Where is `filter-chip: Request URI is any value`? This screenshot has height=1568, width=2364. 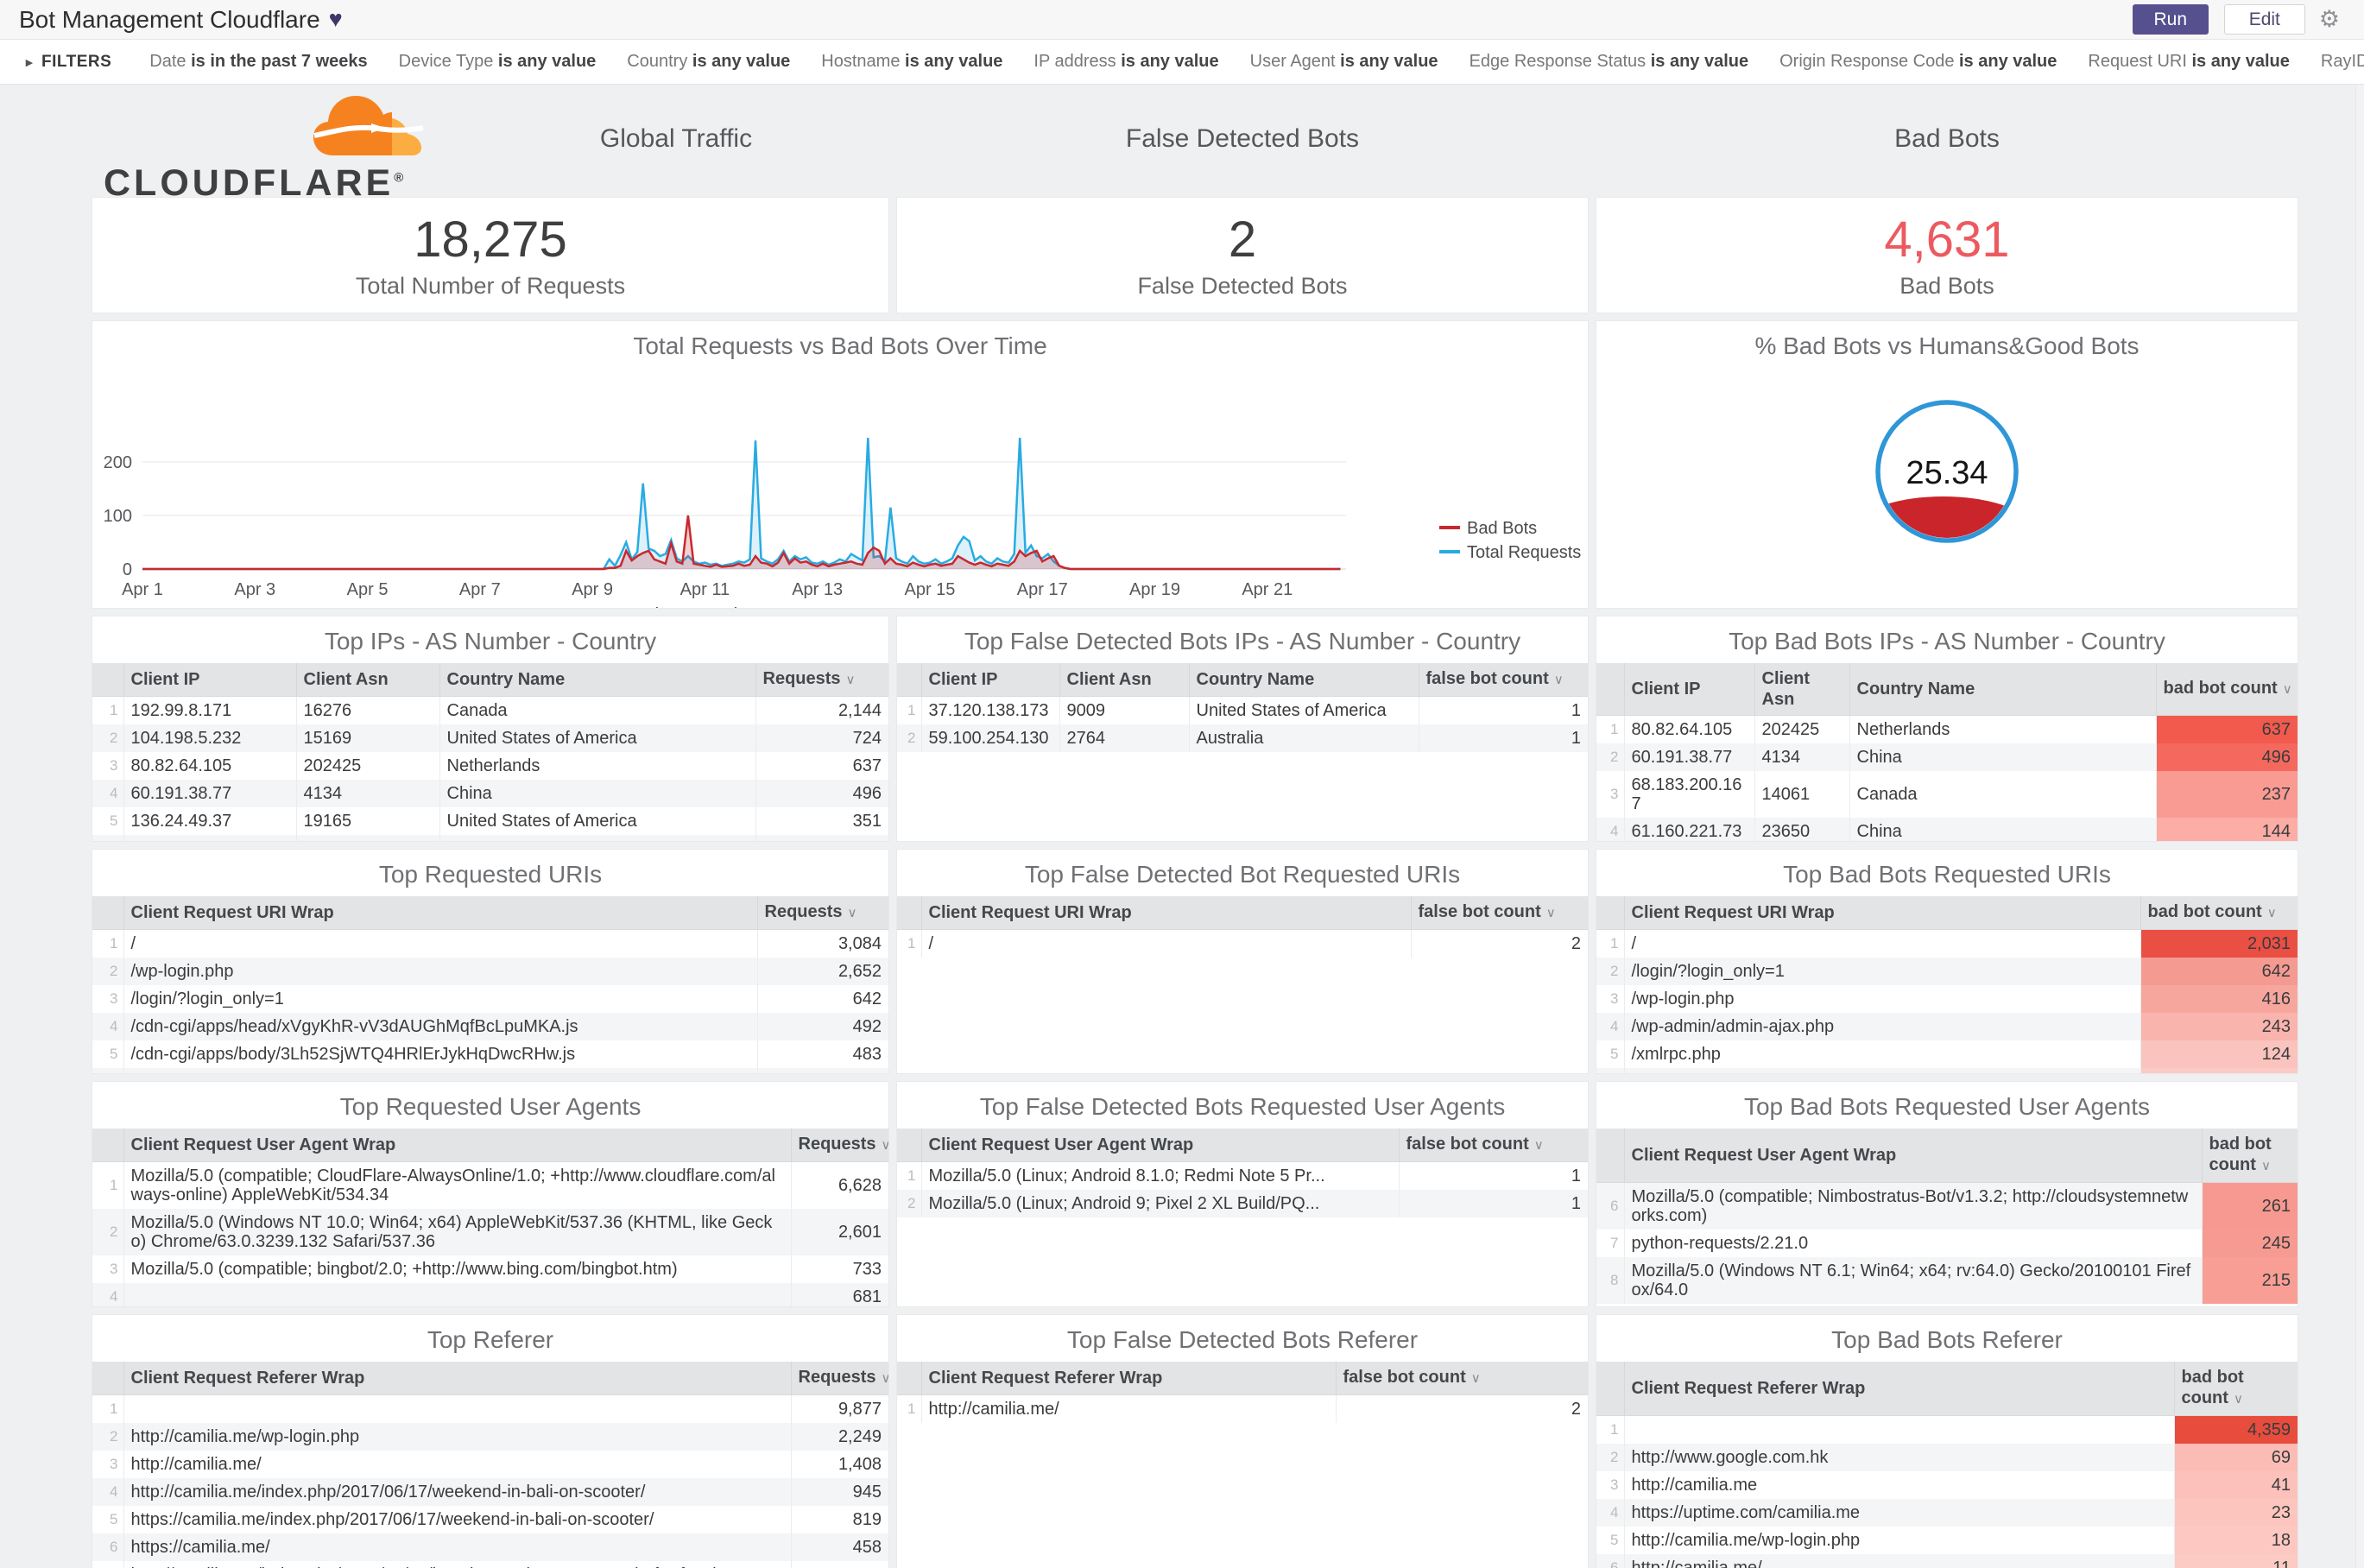
filter-chip: Request URI is any value is located at coordinates (2189, 62).